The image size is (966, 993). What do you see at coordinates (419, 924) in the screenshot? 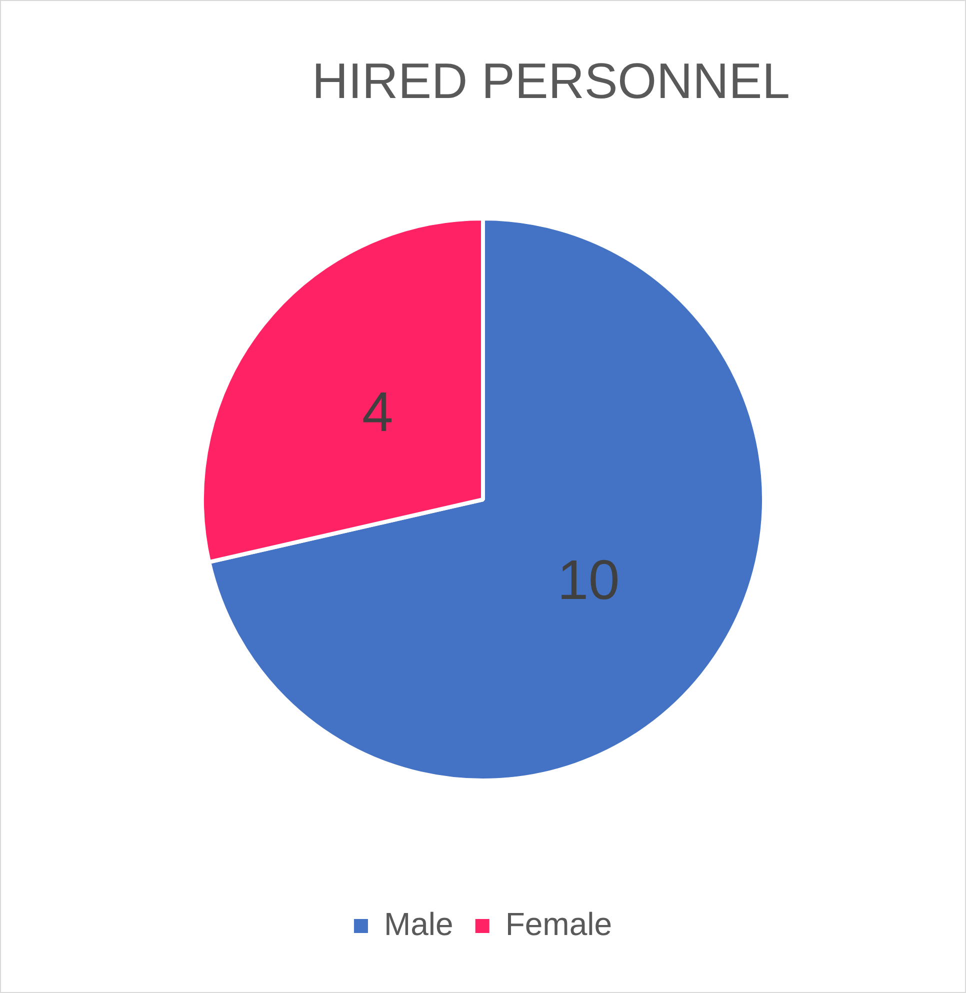
I see `legend-label: Male` at bounding box center [419, 924].